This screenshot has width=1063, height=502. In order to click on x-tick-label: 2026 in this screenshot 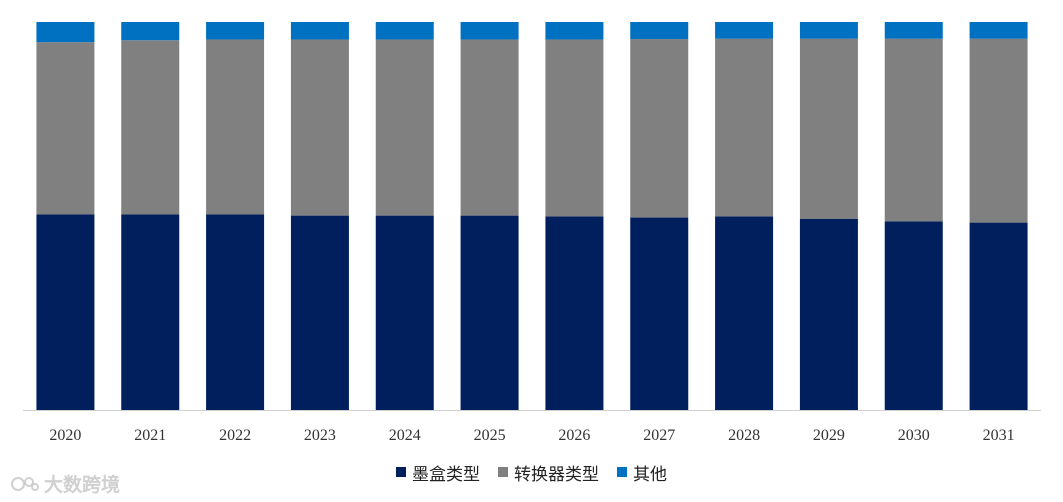, I will do `click(574, 435)`.